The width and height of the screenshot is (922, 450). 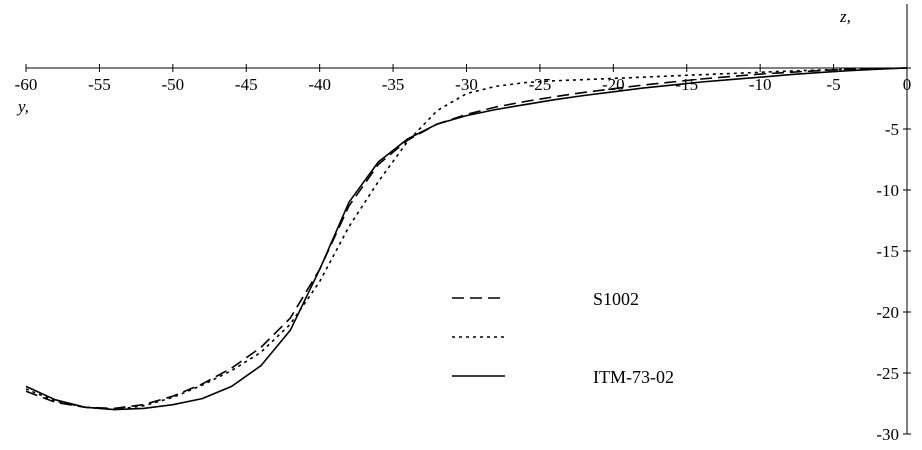 I want to click on x-tick-label: -35, so click(x=393, y=84).